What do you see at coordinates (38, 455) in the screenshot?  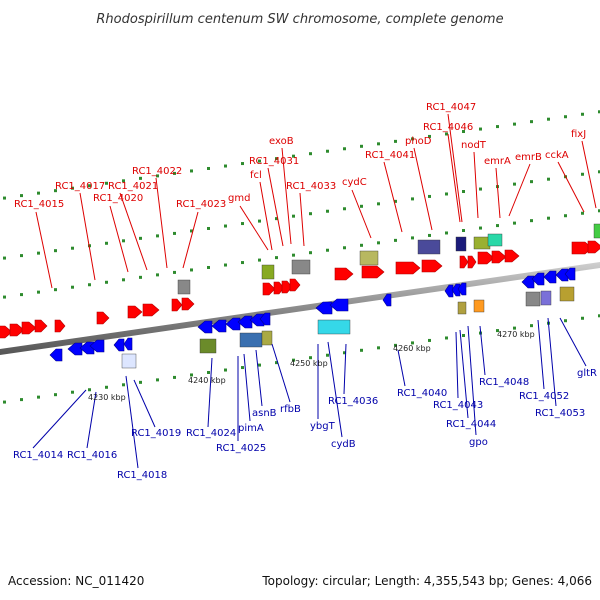 I see `gene-label-rc1-4014: RC1_4014` at bounding box center [38, 455].